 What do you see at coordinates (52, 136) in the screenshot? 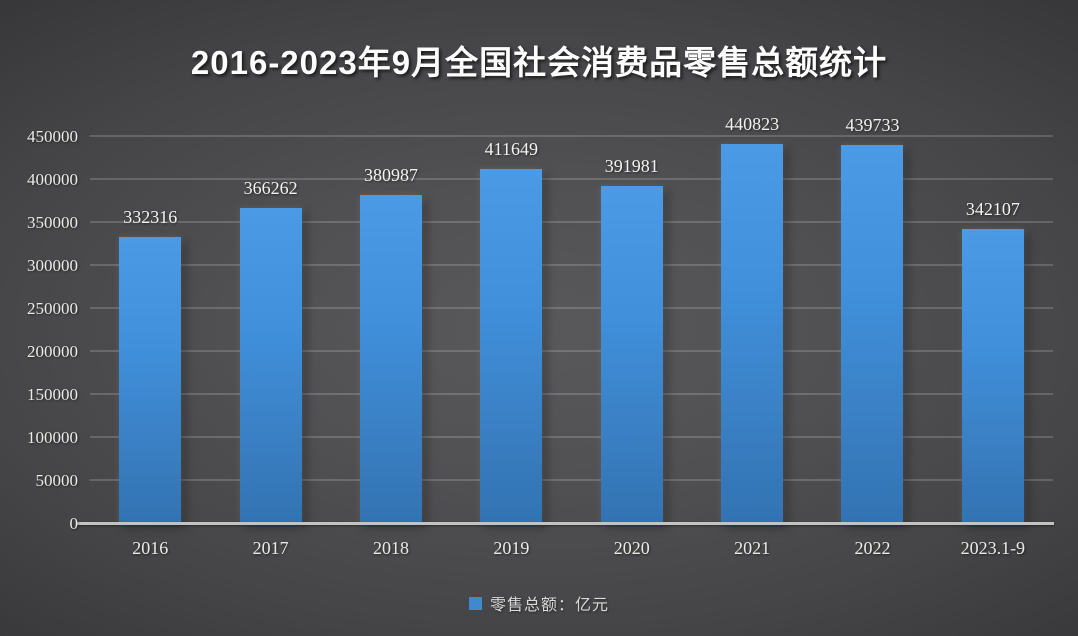
I see `y-axis-tick-label: 450000` at bounding box center [52, 136].